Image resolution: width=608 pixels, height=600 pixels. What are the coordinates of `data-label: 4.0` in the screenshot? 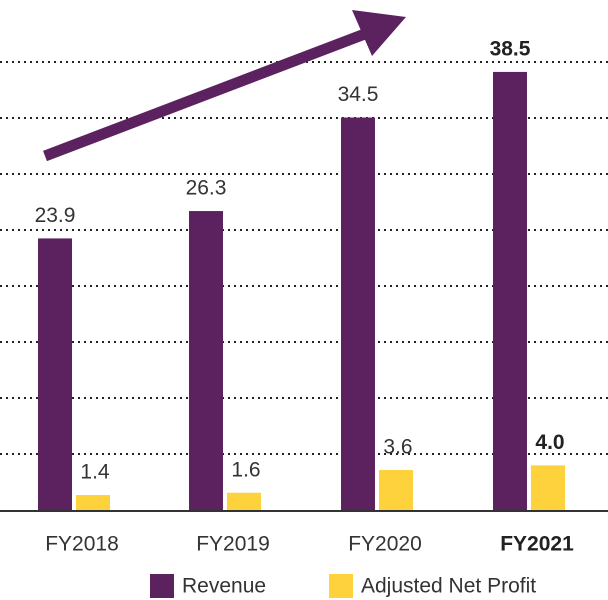 It's located at (549, 442).